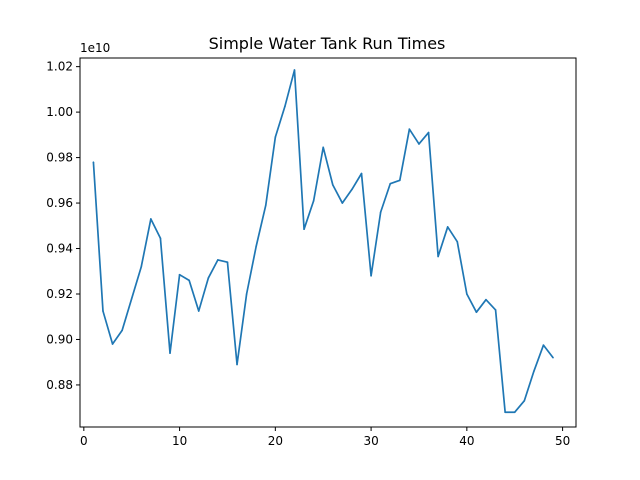  What do you see at coordinates (59, 67) in the screenshot?
I see `y-tick-label: 1.02` at bounding box center [59, 67].